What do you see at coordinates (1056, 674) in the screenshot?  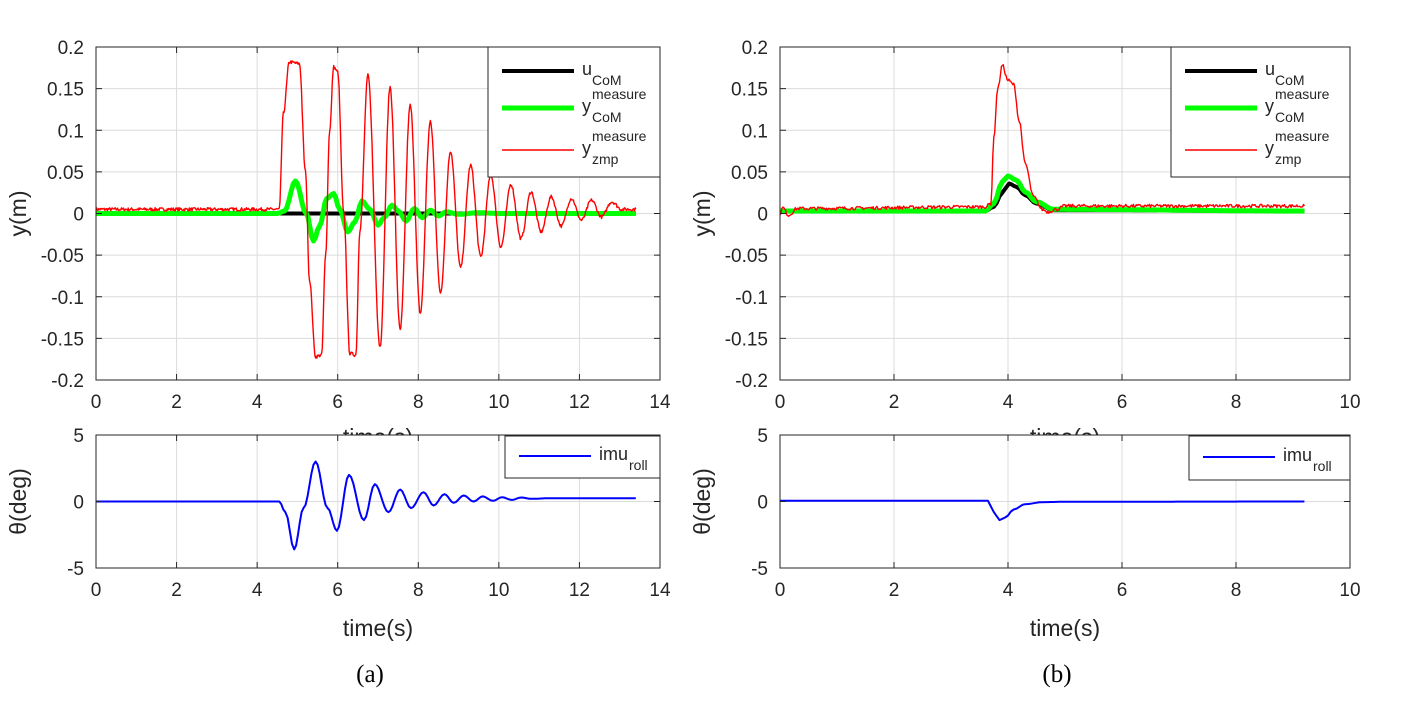 I see `caption-b: (b)` at bounding box center [1056, 674].